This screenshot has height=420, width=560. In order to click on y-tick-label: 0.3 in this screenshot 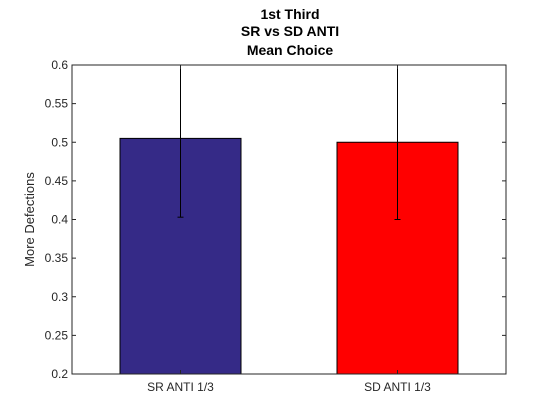, I will do `click(59, 297)`.